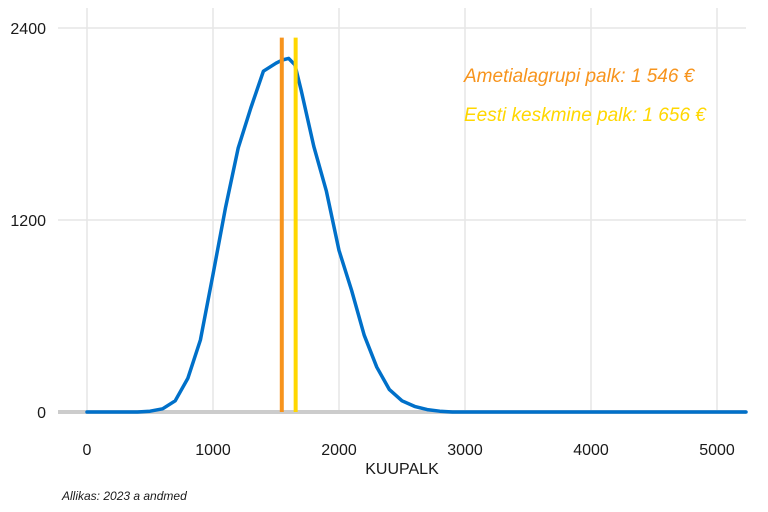 Image resolution: width=768 pixels, height=512 pixels. I want to click on x-axis-title: KUUPALK, so click(402, 469).